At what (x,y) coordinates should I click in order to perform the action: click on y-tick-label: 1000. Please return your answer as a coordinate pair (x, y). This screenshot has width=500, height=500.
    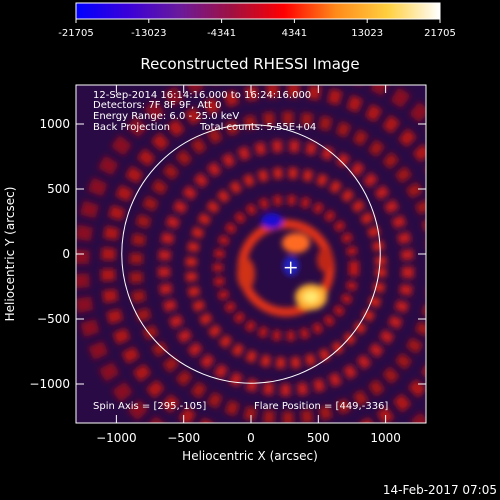
    Looking at the image, I should click on (54, 124).